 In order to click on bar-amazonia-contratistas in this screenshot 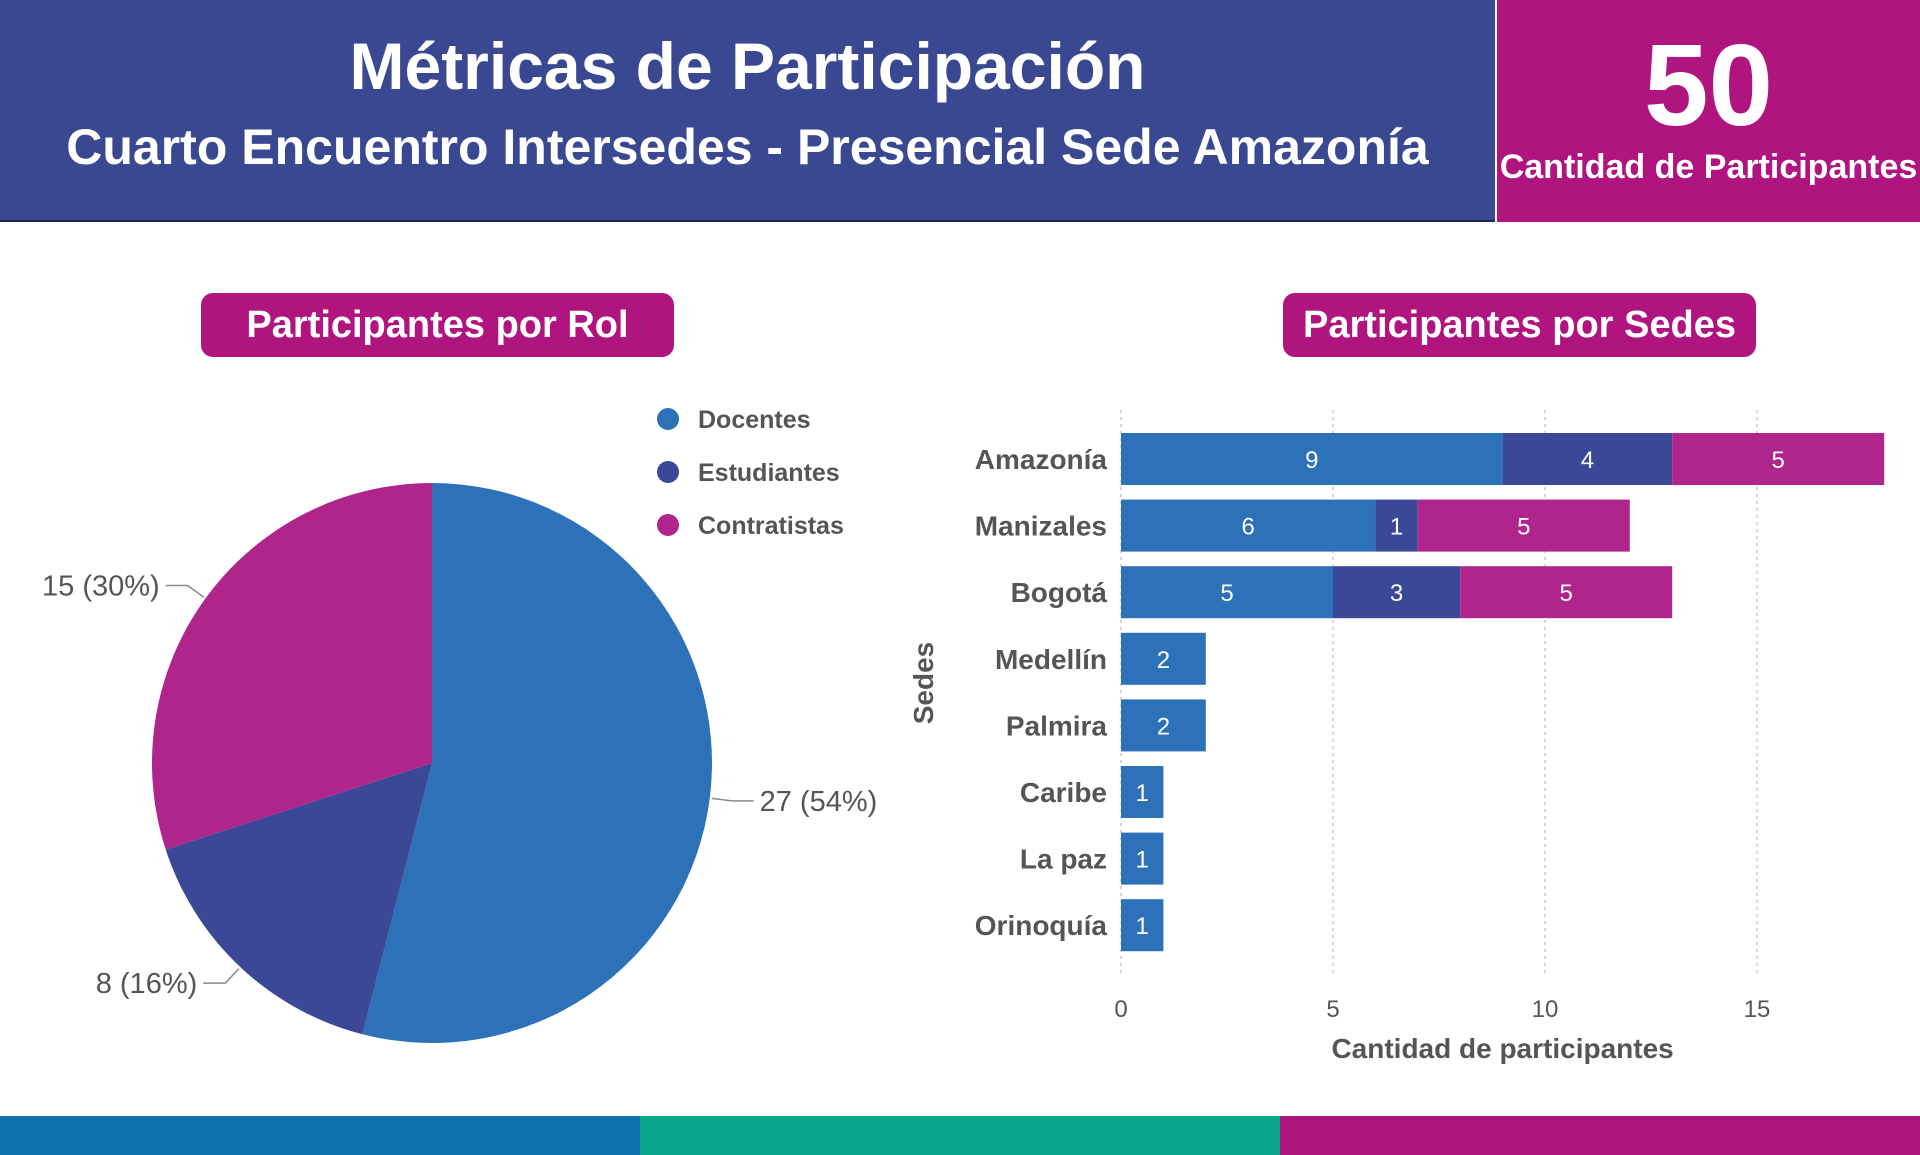, I will do `click(1778, 459)`.